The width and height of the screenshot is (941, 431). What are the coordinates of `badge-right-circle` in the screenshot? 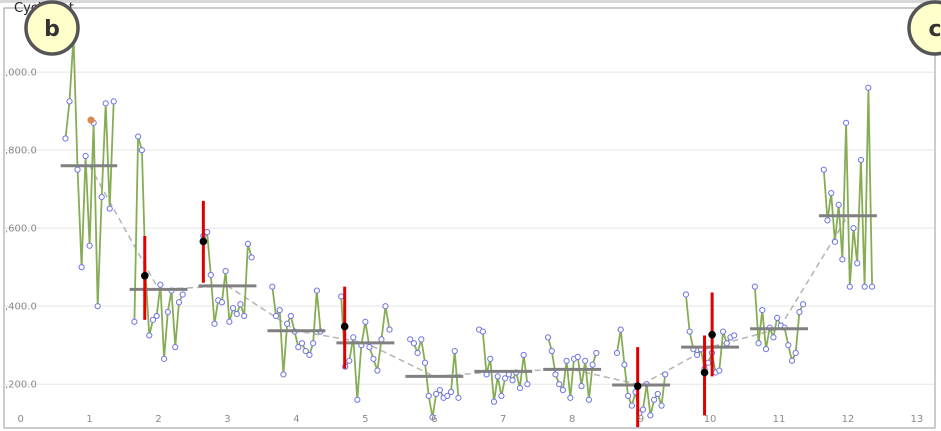 It's located at (924, 28).